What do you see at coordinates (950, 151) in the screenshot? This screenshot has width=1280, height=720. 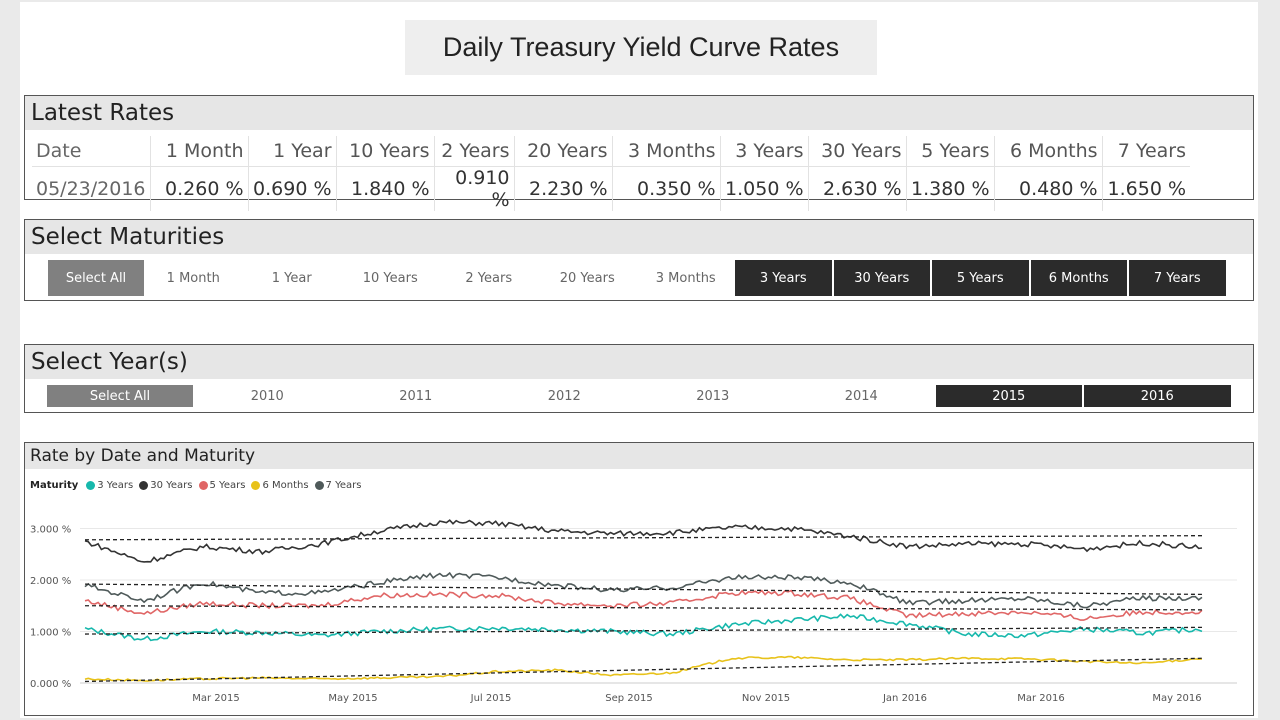 I see `column-header-5-years: 5 Years` at bounding box center [950, 151].